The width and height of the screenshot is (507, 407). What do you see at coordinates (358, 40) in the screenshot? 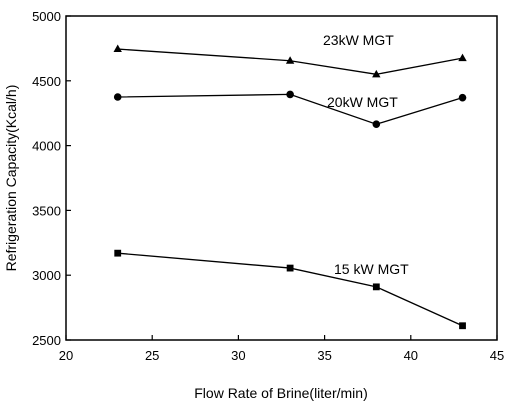
I see `series-label-23kw: 23kW MGT` at bounding box center [358, 40].